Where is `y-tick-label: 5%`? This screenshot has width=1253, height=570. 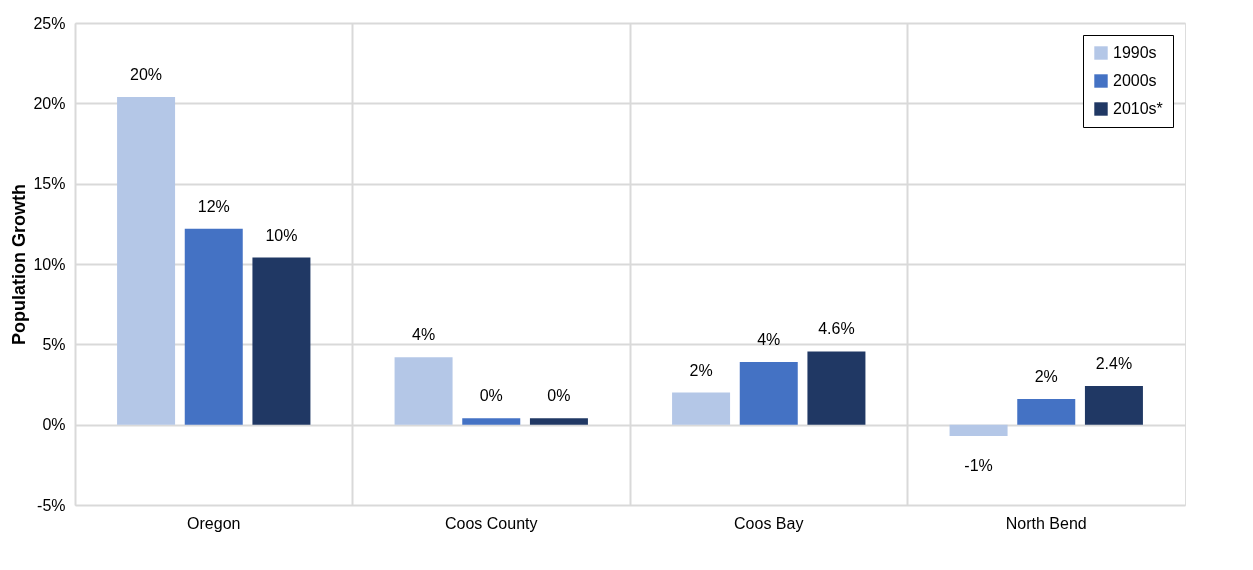 y-tick-label: 5% is located at coordinates (54, 344).